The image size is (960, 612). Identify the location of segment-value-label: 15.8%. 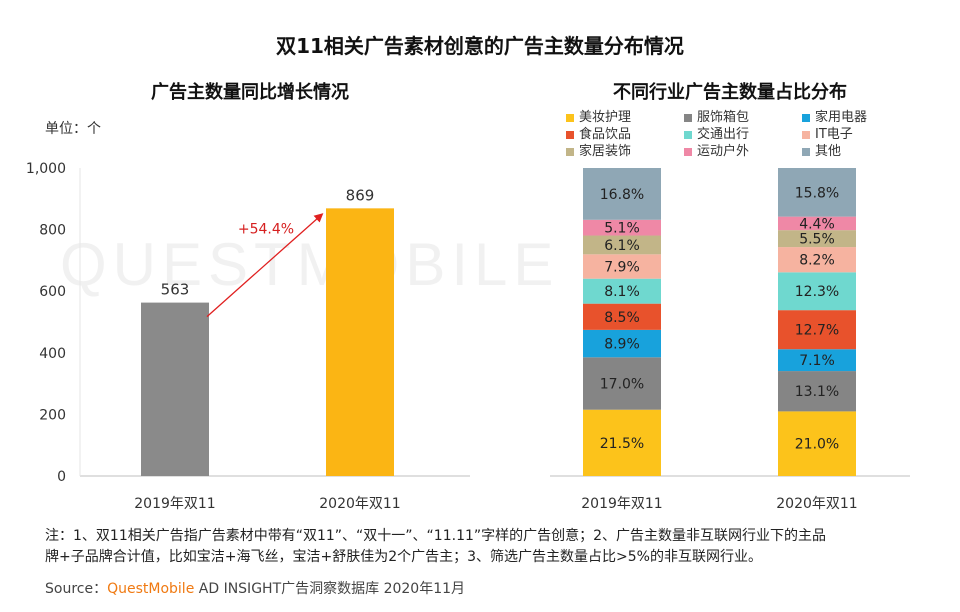
(817, 193).